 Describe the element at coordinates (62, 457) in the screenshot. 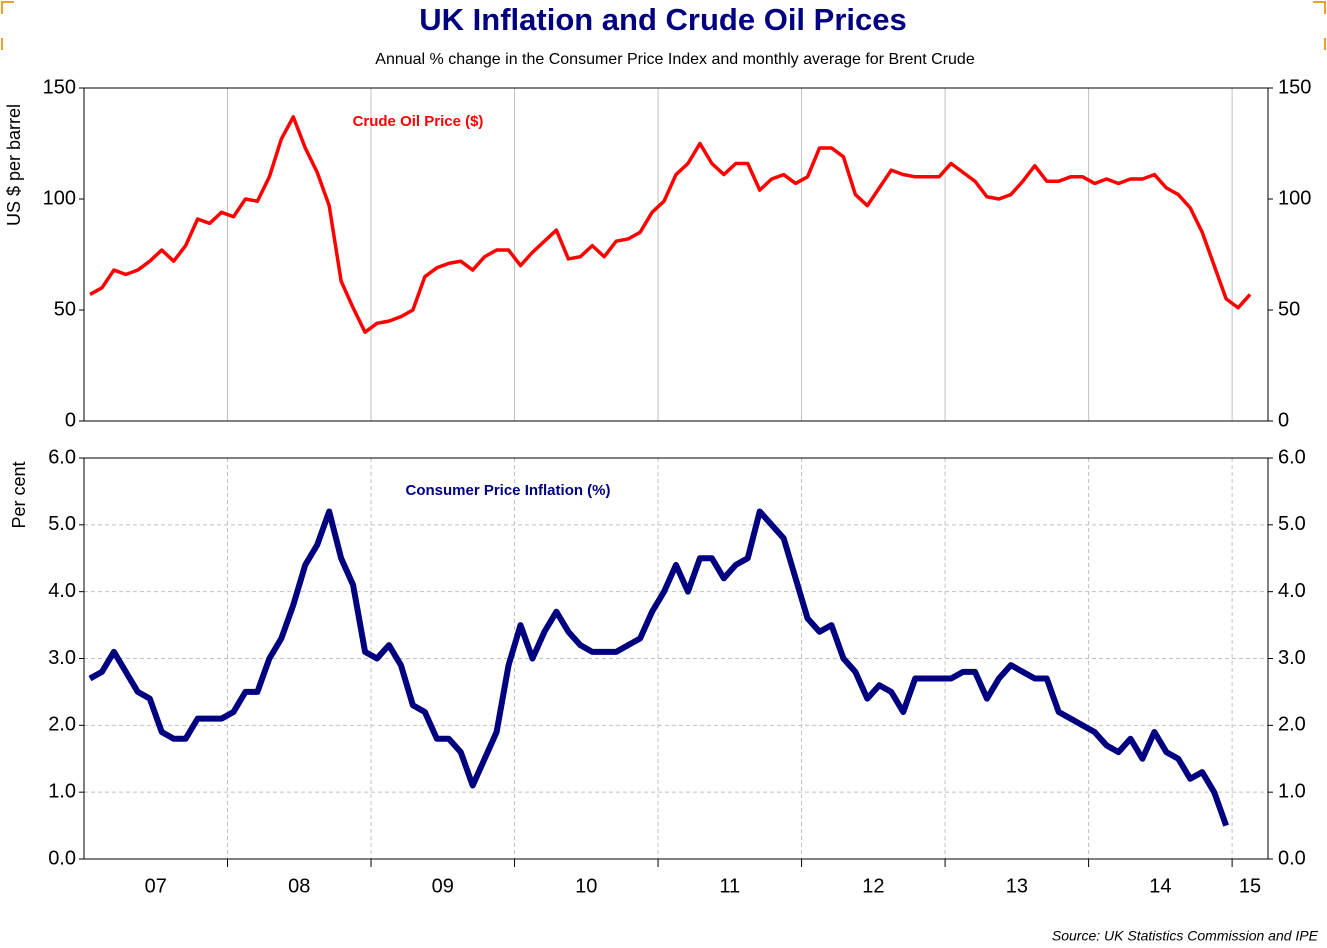

I see `y-tick-label: 6.0` at that location.